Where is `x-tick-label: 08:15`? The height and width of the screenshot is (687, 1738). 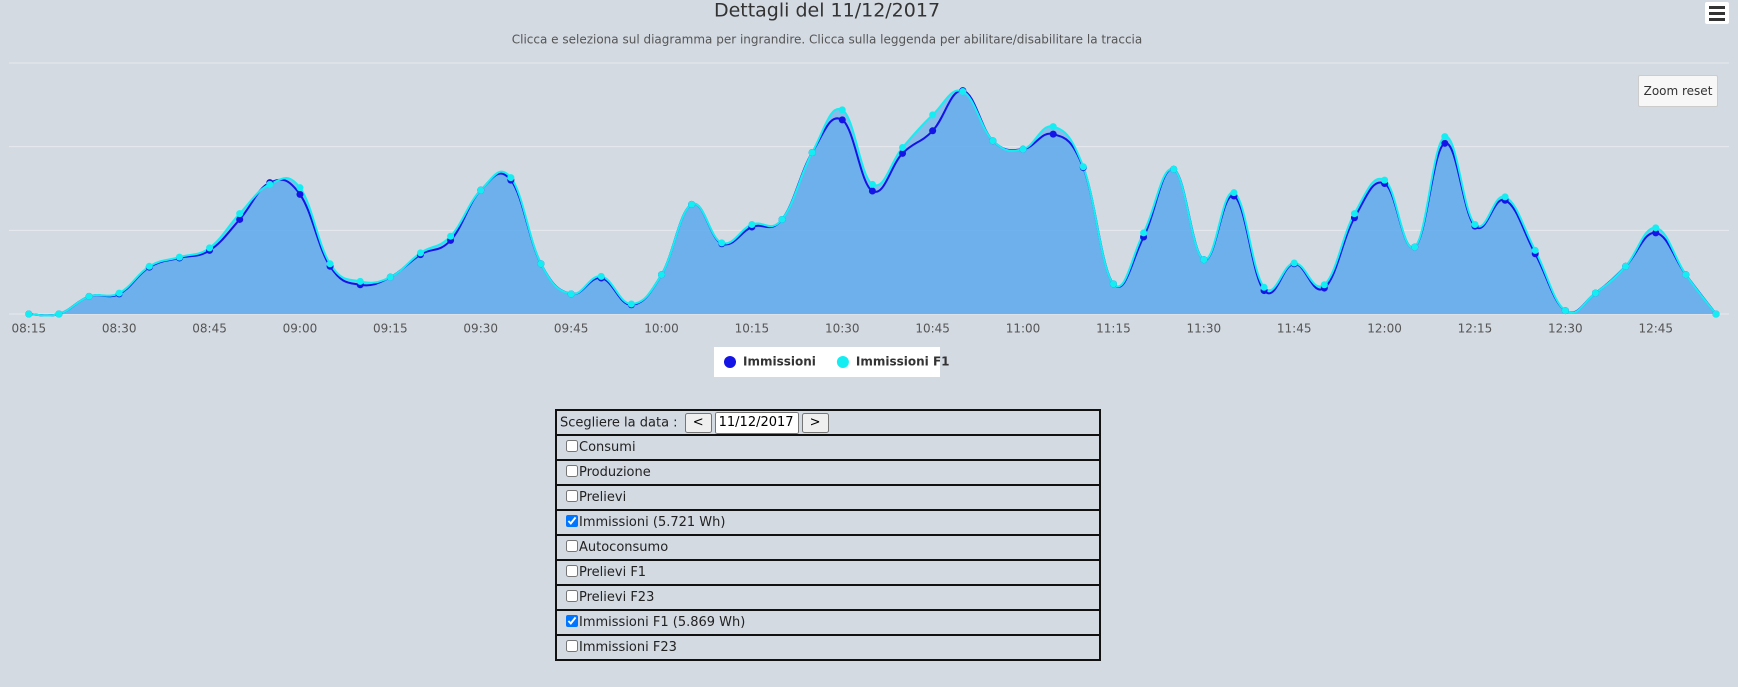 x-tick-label: 08:15 is located at coordinates (29, 329).